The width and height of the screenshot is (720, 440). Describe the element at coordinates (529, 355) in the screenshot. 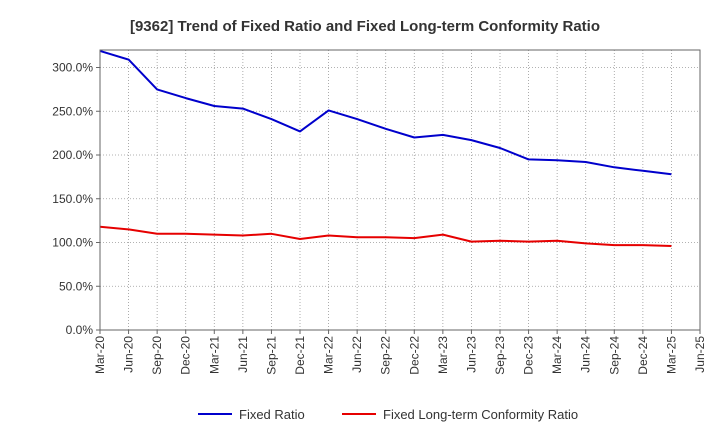

I see `x-tick-label: Dec-23` at that location.